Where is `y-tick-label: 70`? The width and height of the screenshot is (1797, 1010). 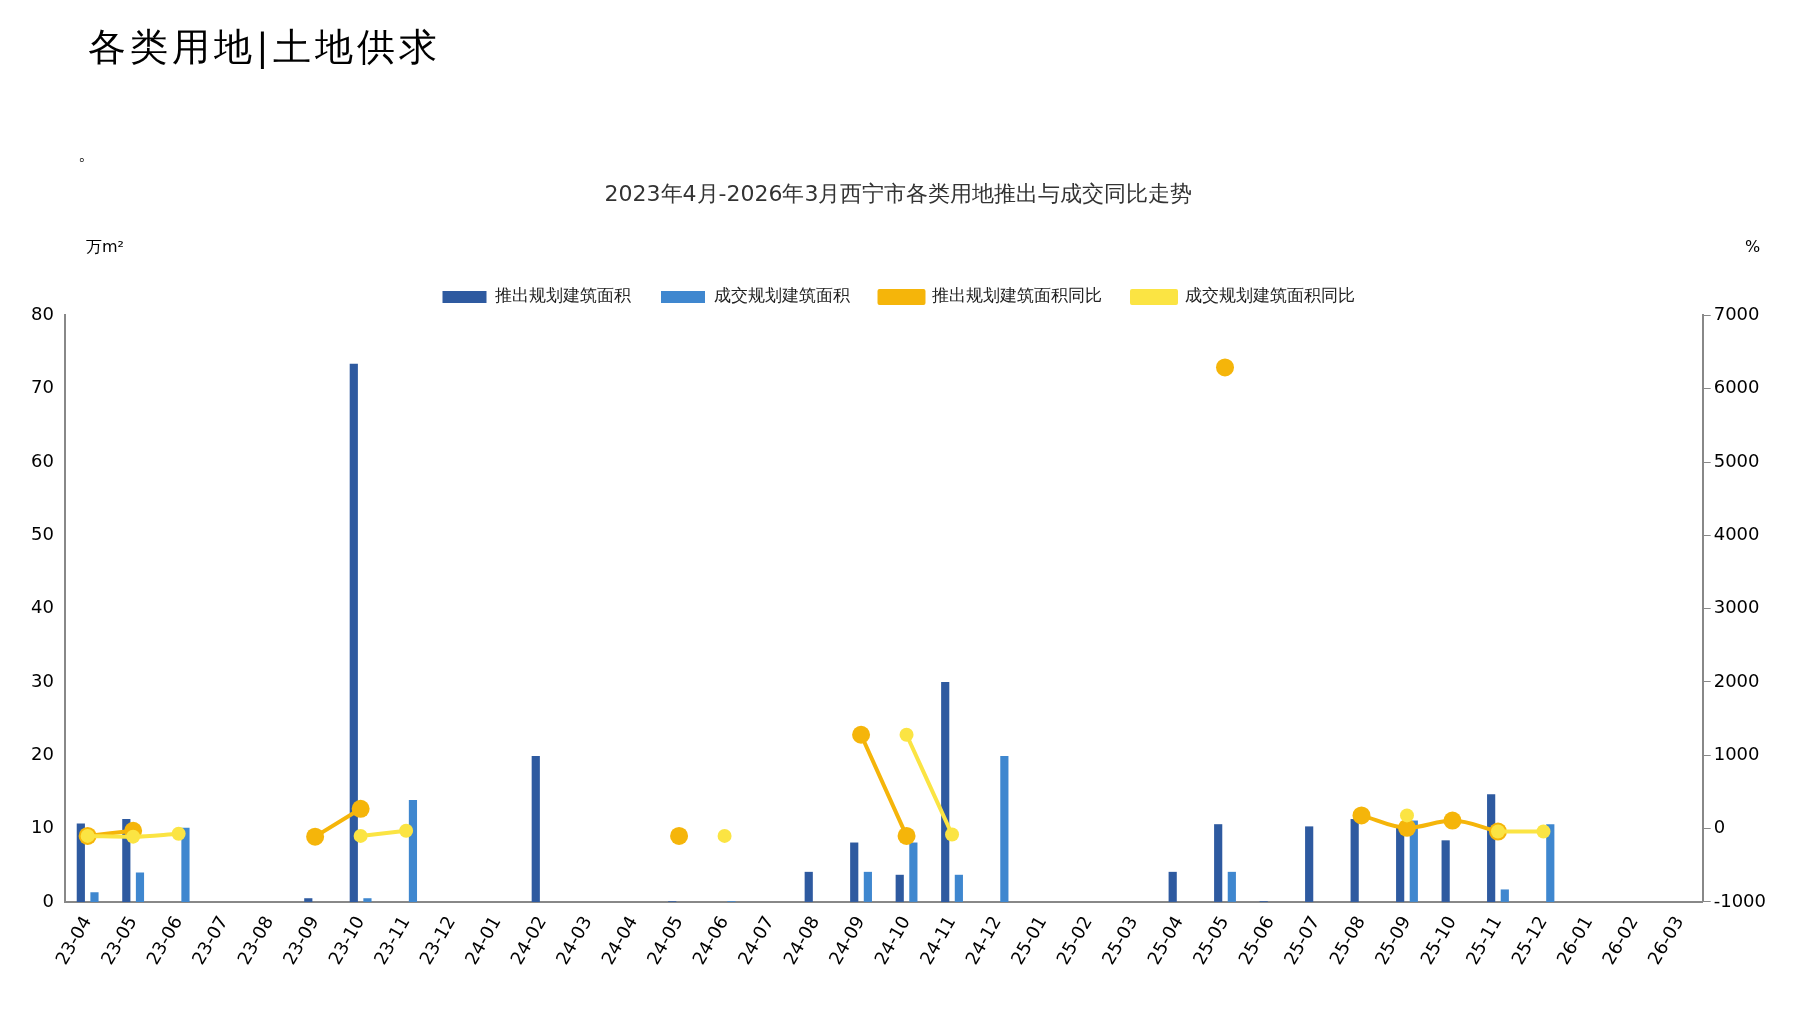 y-tick-label: 70 is located at coordinates (42, 387).